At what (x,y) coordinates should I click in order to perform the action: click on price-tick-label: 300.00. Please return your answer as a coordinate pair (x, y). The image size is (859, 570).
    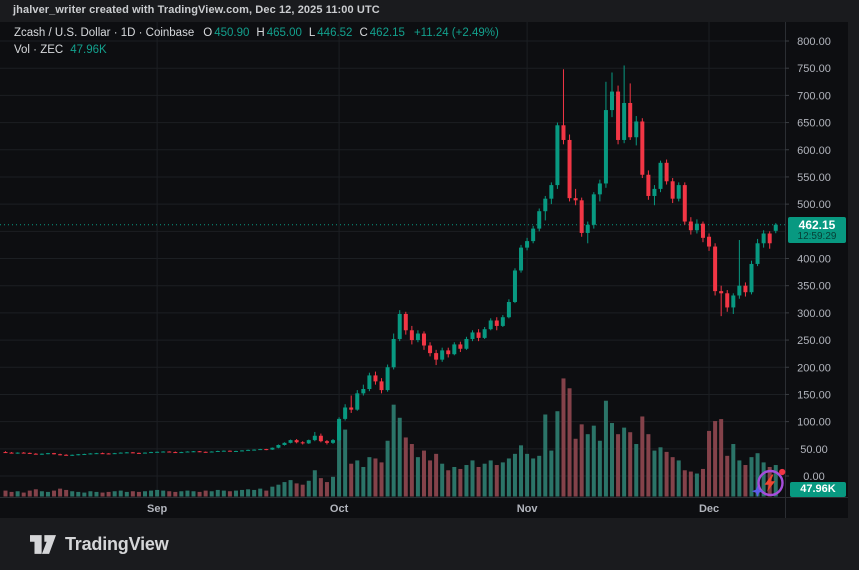
    Looking at the image, I should click on (814, 314).